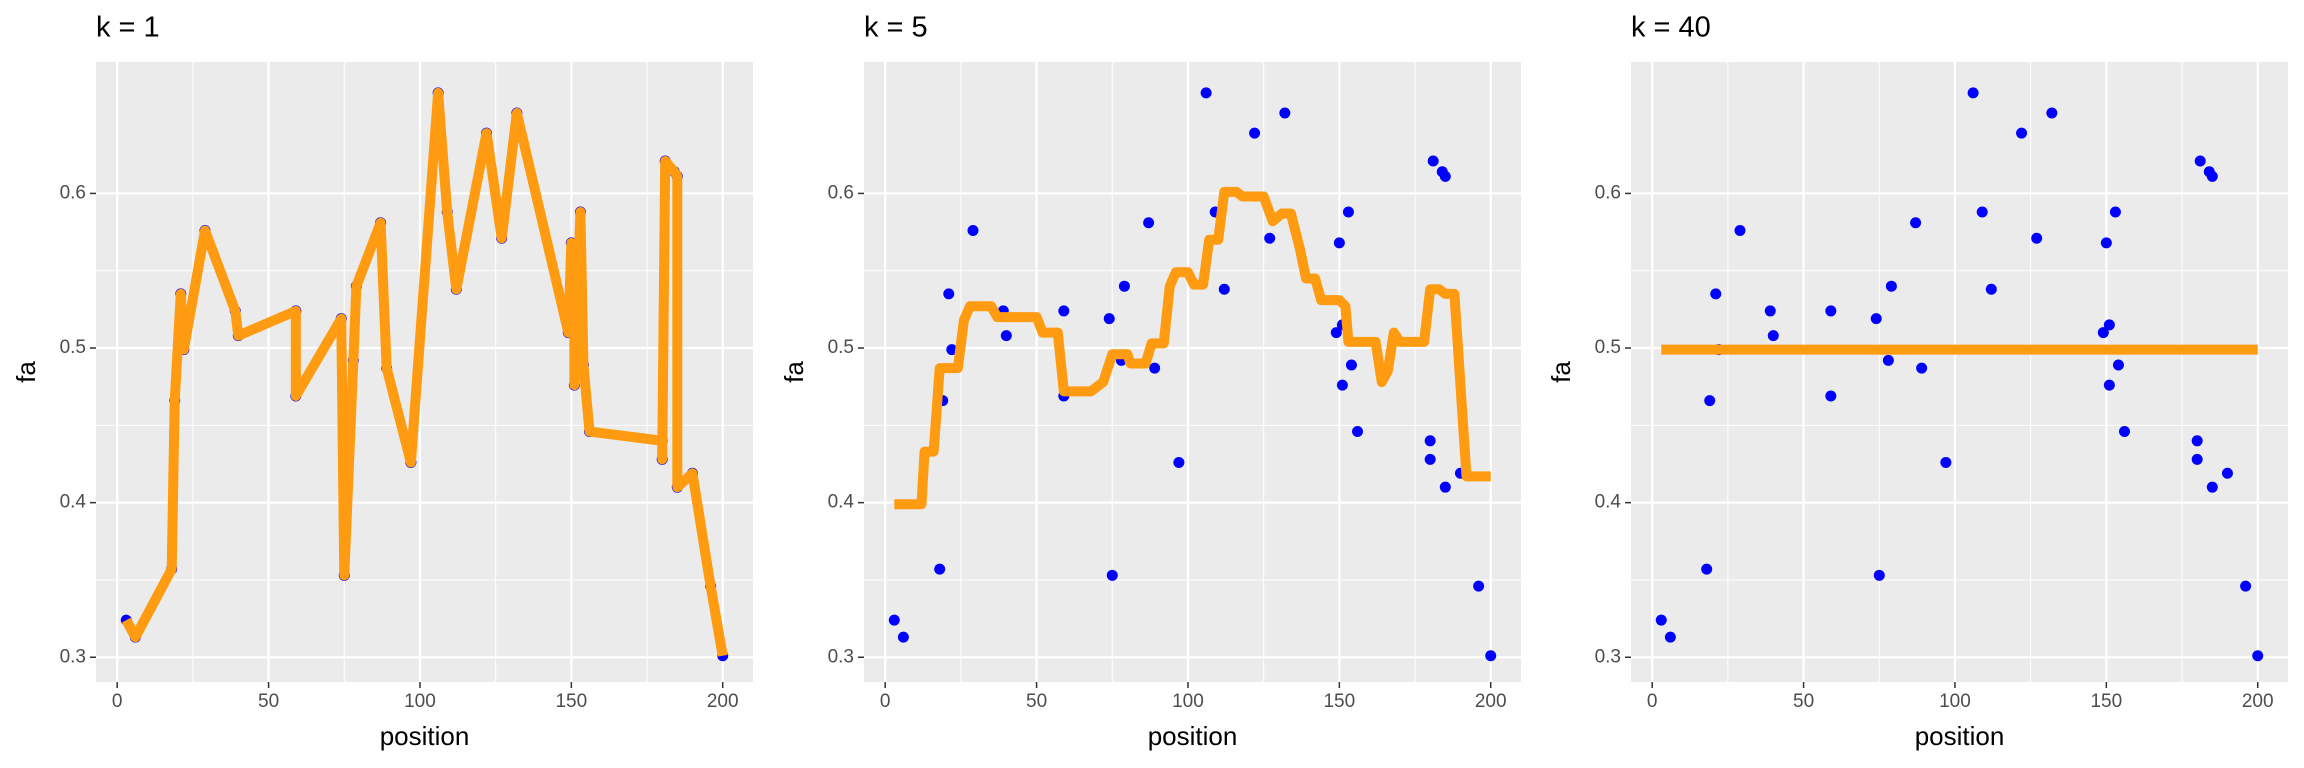 The width and height of the screenshot is (2304, 768). What do you see at coordinates (128, 28) in the screenshot?
I see `chart-title: k = 1` at bounding box center [128, 28].